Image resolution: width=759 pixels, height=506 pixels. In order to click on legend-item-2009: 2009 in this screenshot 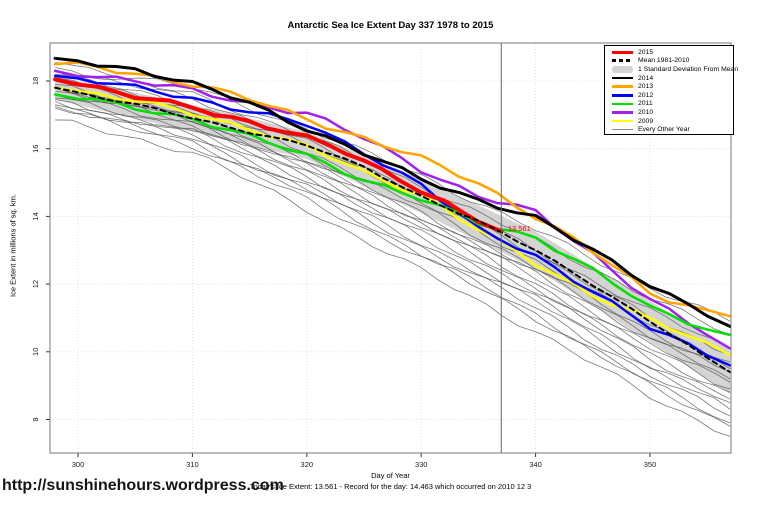, I will do `click(672, 121)`.